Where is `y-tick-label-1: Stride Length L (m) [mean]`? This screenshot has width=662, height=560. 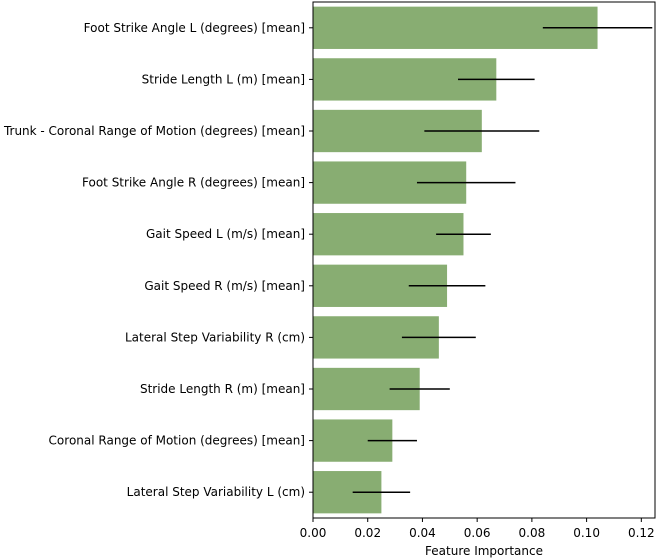 y-tick-label-1: Stride Length L (m) [mean] is located at coordinates (223, 79).